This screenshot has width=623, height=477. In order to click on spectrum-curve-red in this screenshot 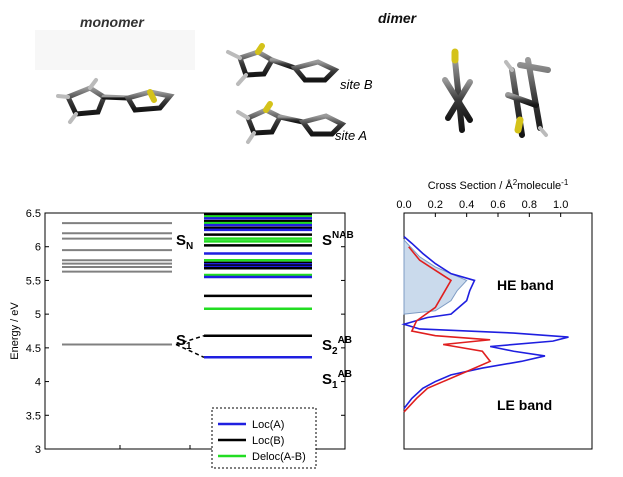, I will do `click(447, 329)`.